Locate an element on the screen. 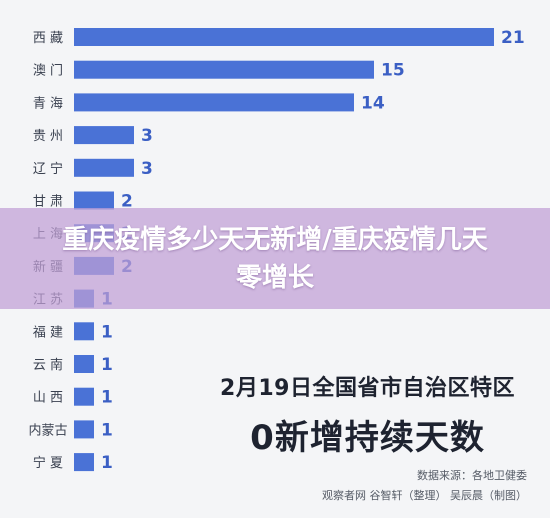  category-label: 贵 州 is located at coordinates (48, 136).